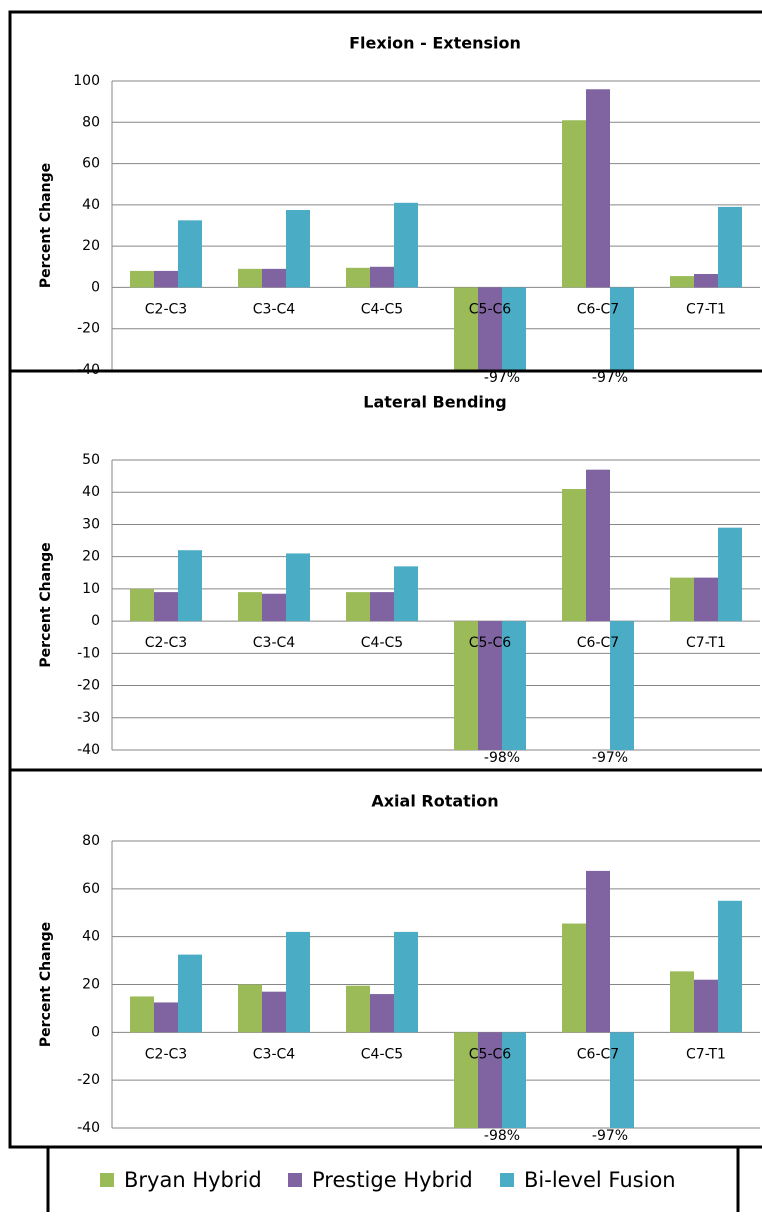 This screenshot has height=1216, width=762. I want to click on y-tick-label: -10, so click(88, 653).